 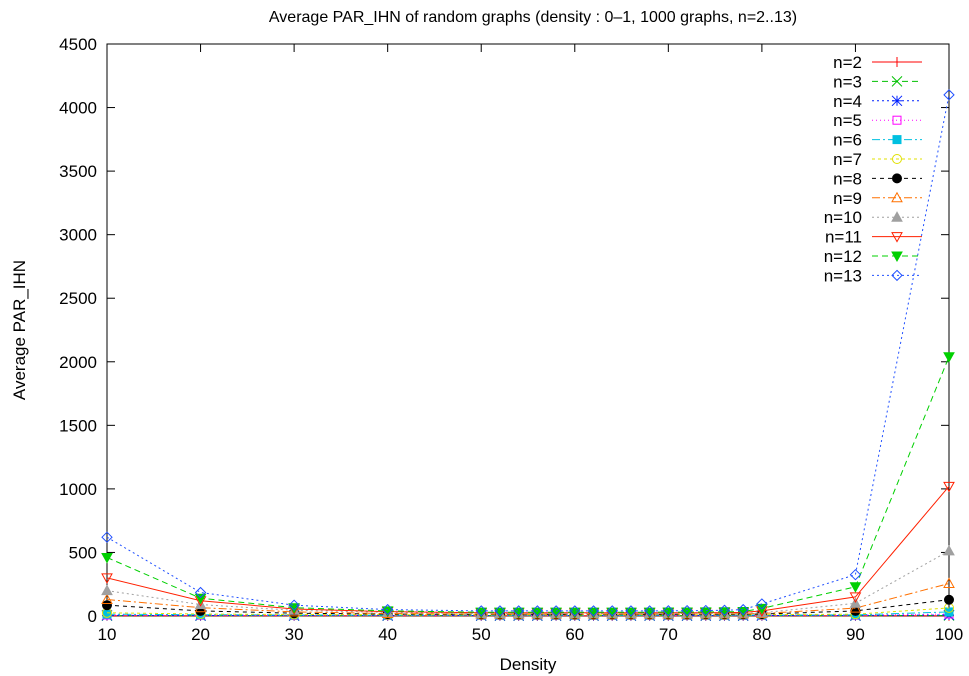 What do you see at coordinates (200, 634) in the screenshot?
I see `x-tick-label: 20` at bounding box center [200, 634].